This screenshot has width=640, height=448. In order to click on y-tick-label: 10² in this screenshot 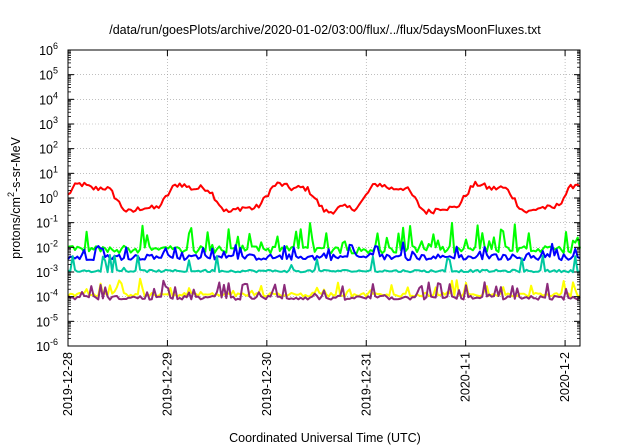, I will do `click(48, 148)`.